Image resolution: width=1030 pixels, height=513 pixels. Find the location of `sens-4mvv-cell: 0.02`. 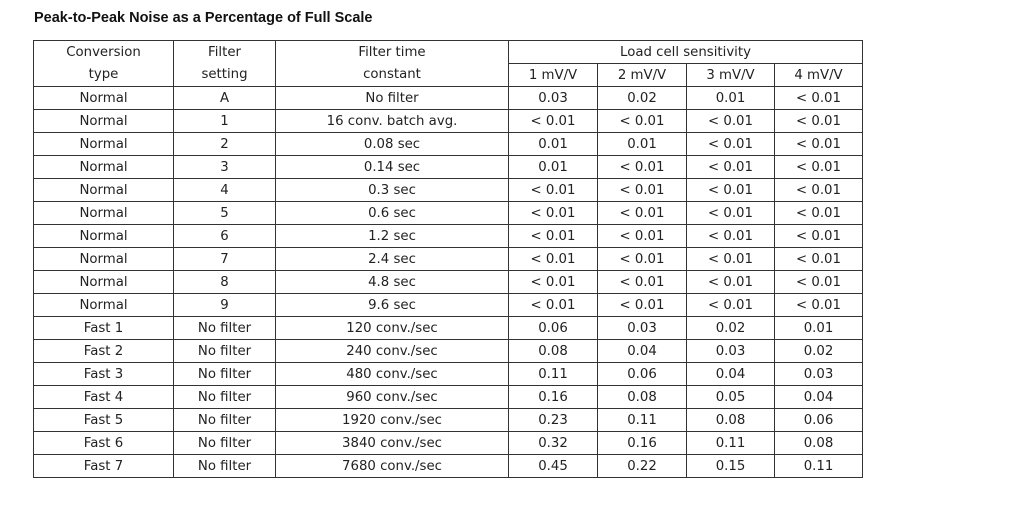

sens-4mvv-cell: 0.02 is located at coordinates (818, 351).